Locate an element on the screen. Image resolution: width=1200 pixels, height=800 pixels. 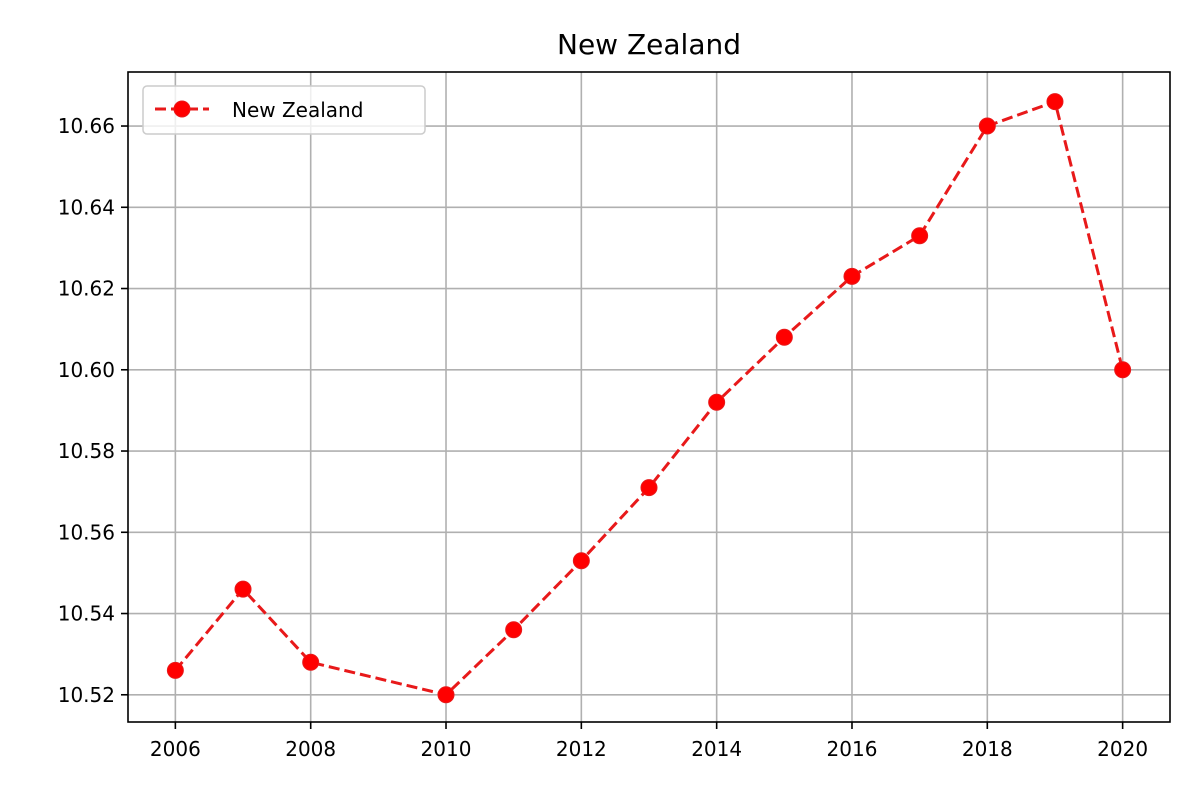
y-tick-label: 10.66 is located at coordinates (86, 126).